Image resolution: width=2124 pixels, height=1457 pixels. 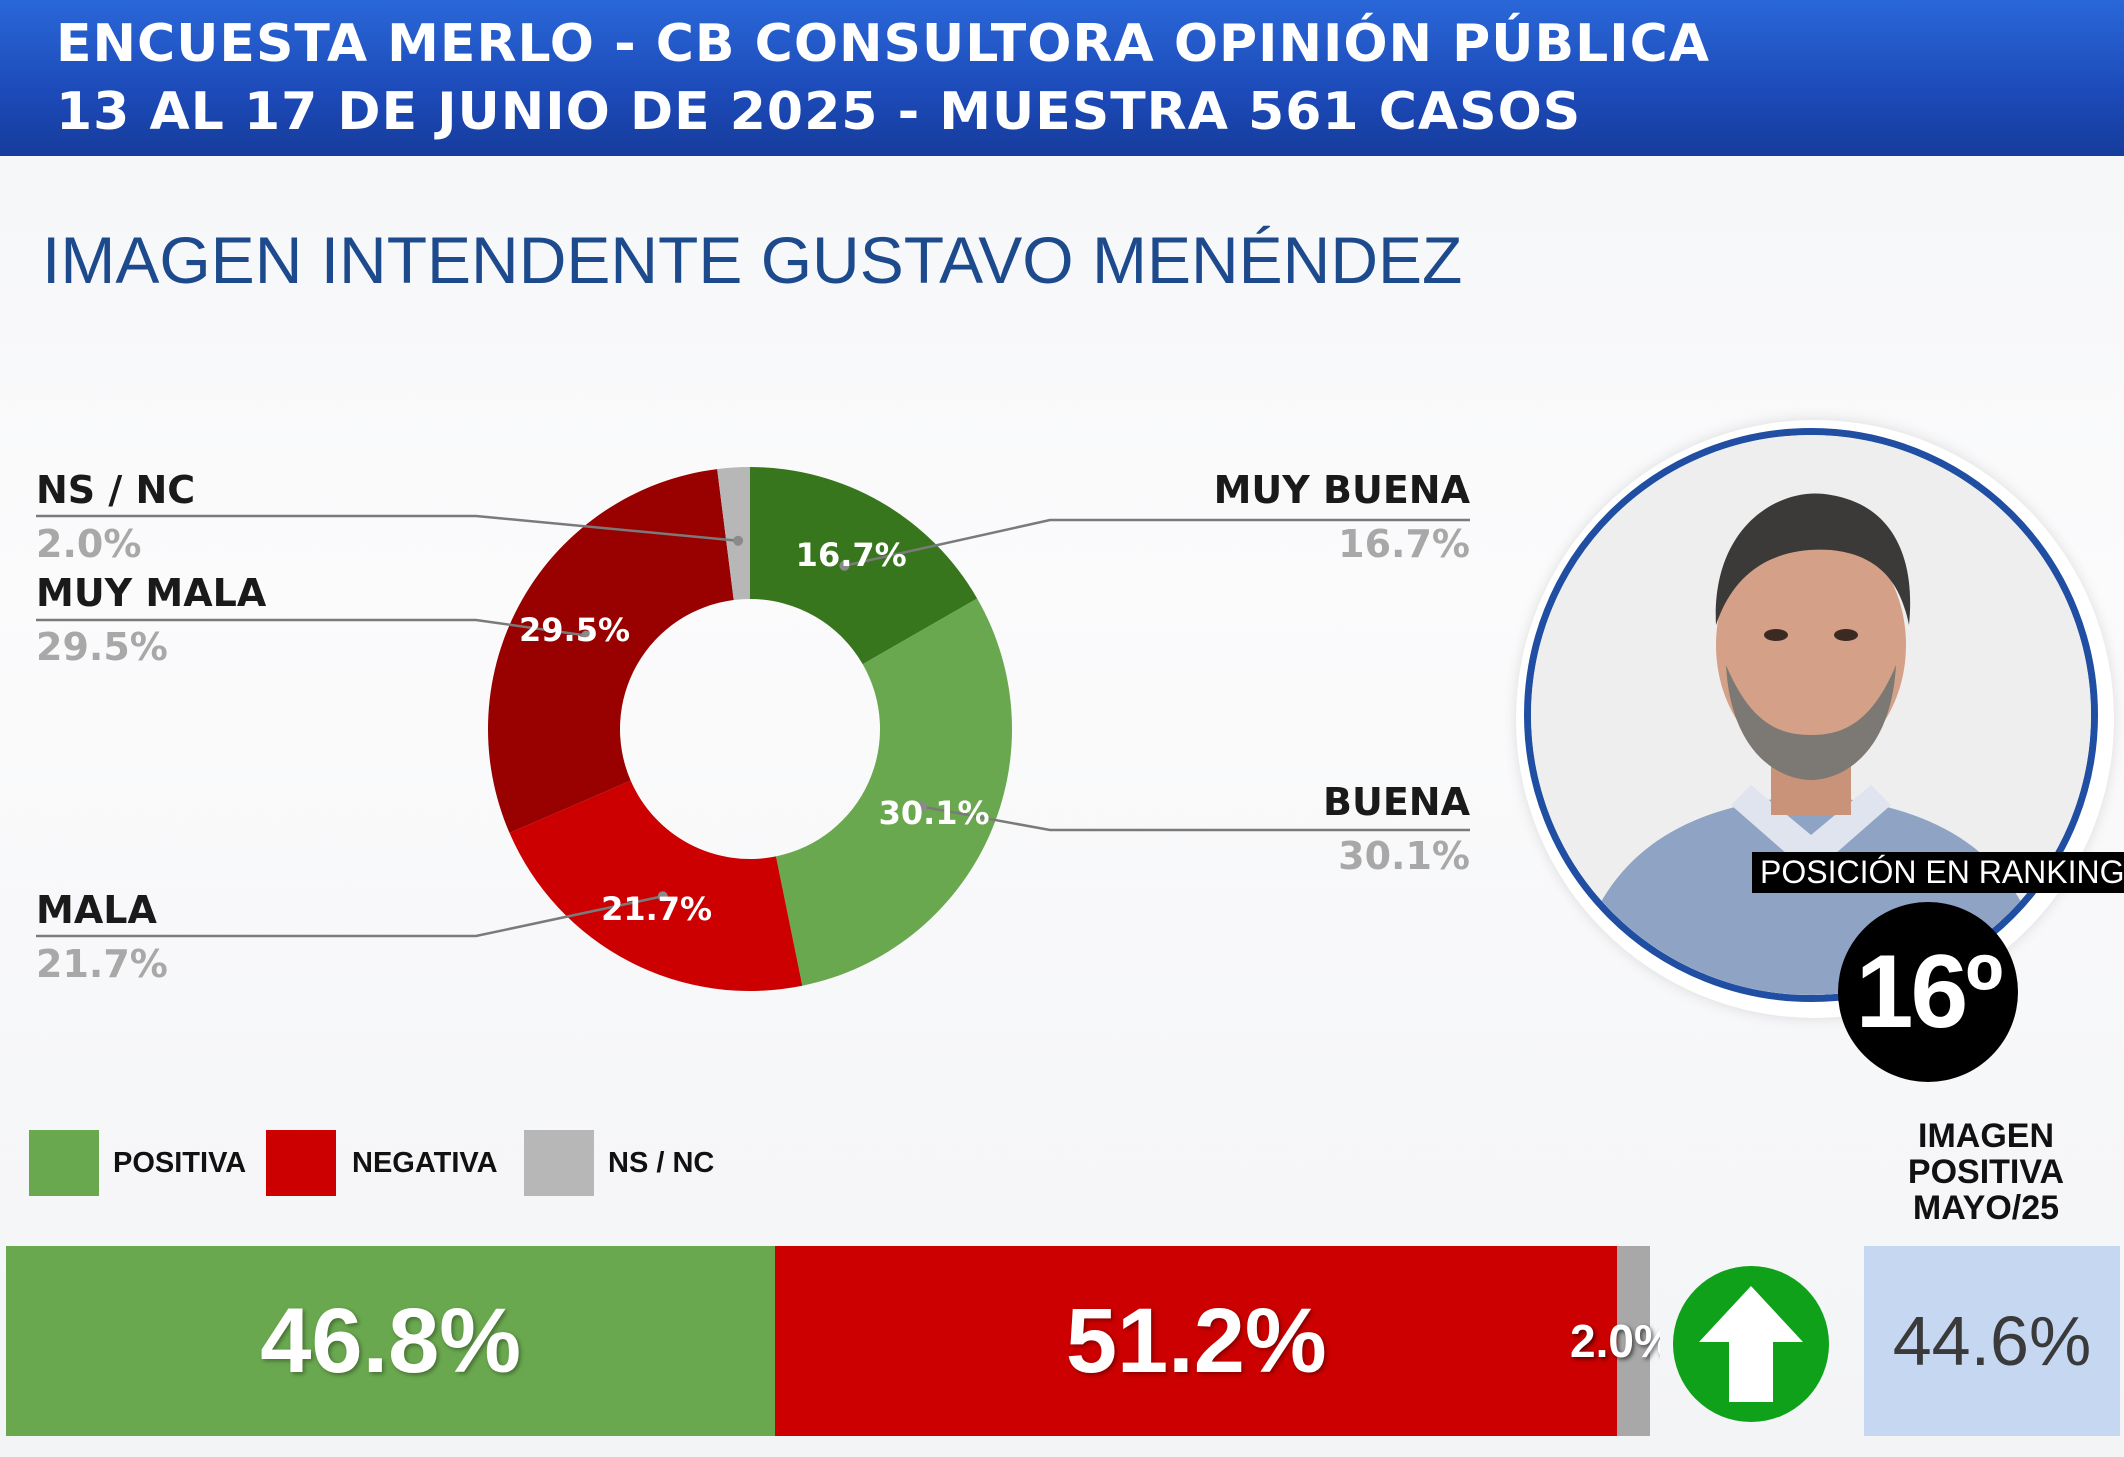 I want to click on leader-dot-buena, so click(x=921, y=806).